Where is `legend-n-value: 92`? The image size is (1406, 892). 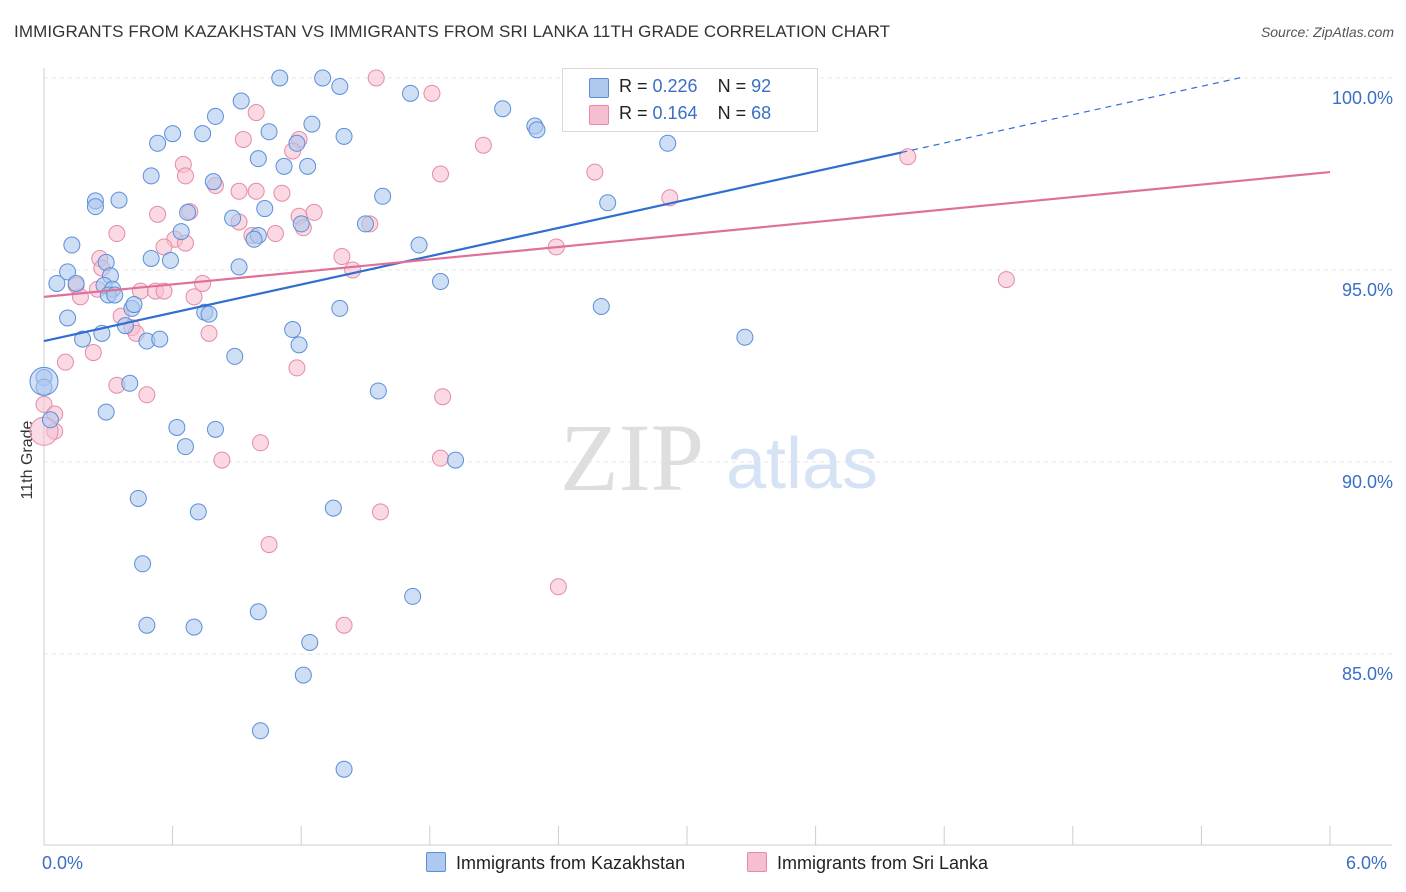 legend-n-value: 92 is located at coordinates (761, 86).